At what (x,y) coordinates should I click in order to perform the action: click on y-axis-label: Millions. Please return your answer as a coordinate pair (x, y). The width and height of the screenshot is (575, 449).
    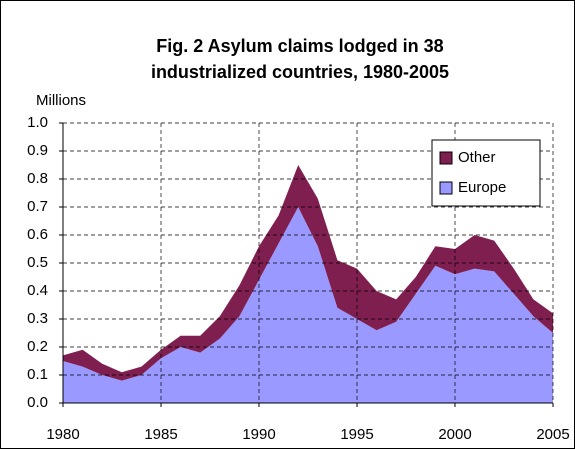
    Looking at the image, I should click on (61, 100).